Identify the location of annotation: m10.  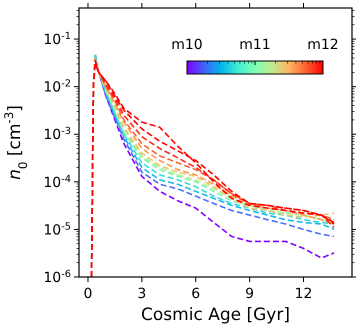
(187, 45).